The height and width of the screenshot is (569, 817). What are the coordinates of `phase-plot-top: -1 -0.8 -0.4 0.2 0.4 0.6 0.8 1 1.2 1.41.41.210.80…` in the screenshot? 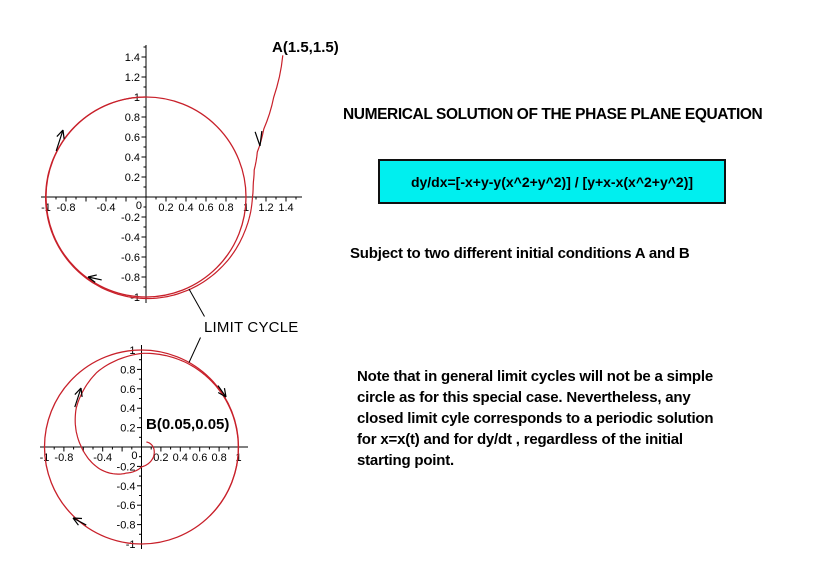 It's located at (171, 174).